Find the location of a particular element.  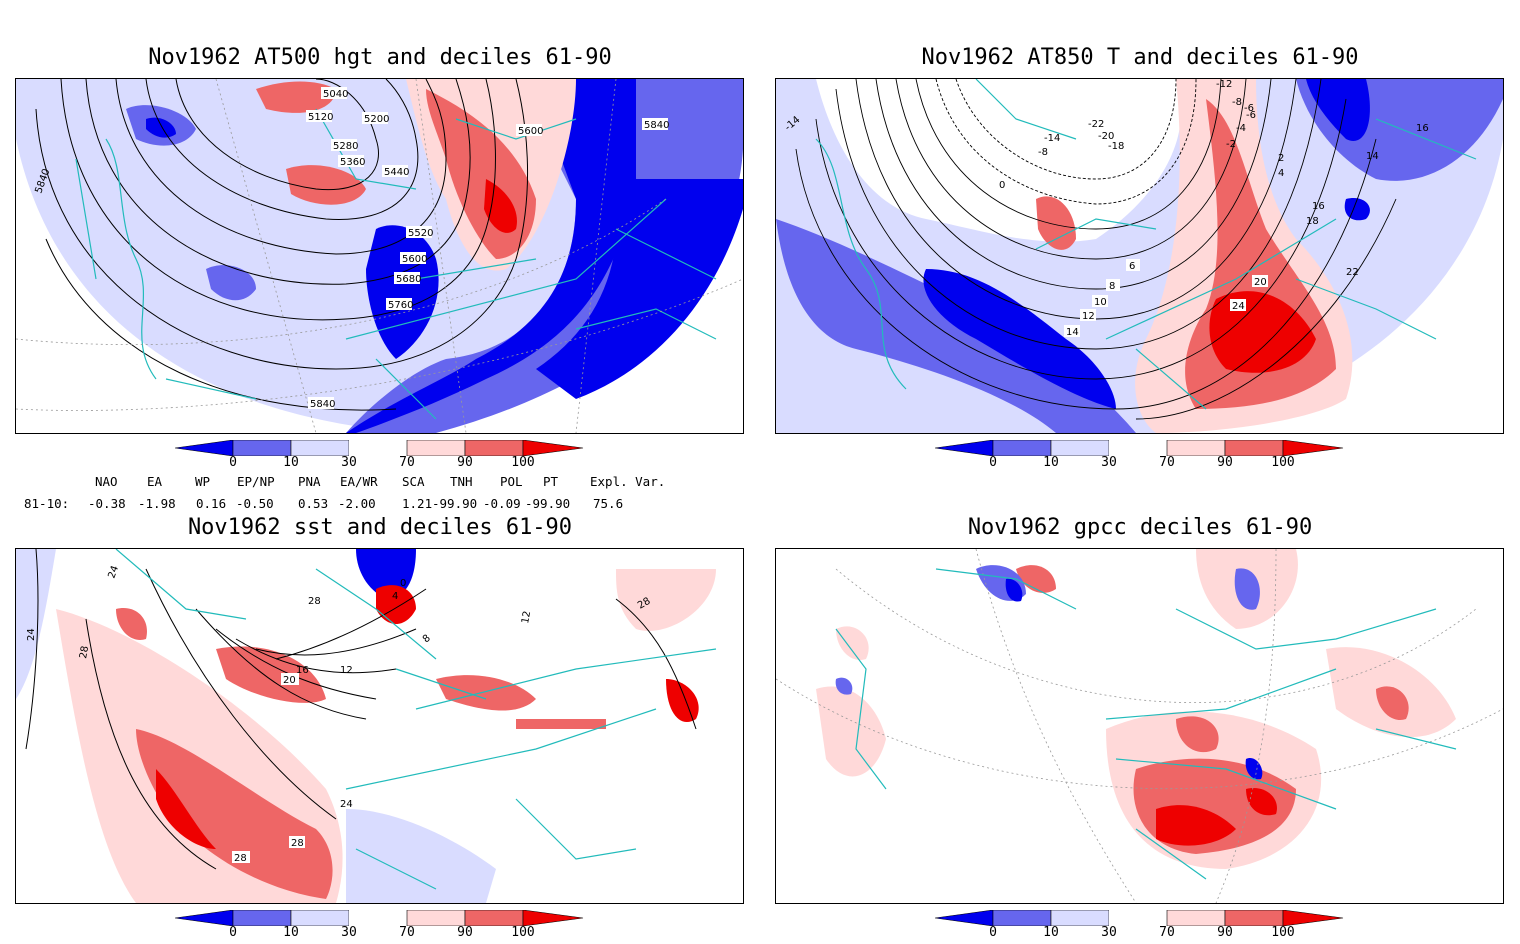

index-header: EP/NP is located at coordinates (256, 481).